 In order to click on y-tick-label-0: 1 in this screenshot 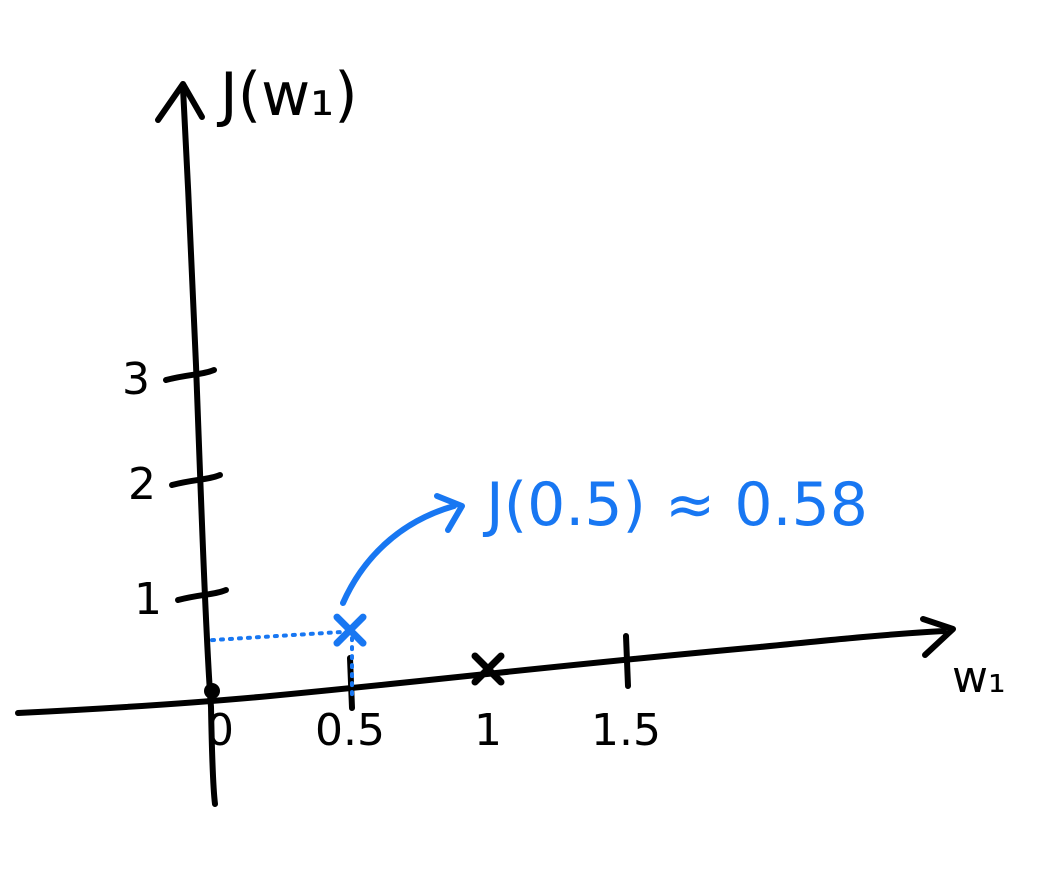, I will do `click(148, 599)`.